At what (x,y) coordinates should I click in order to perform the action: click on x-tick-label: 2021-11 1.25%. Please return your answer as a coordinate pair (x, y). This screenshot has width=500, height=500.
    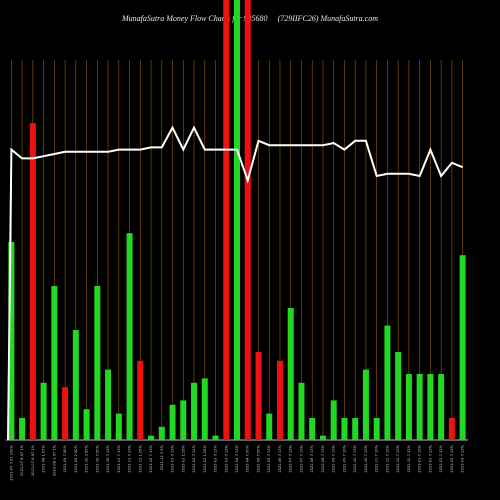
    Looking at the image, I should click on (140, 458).